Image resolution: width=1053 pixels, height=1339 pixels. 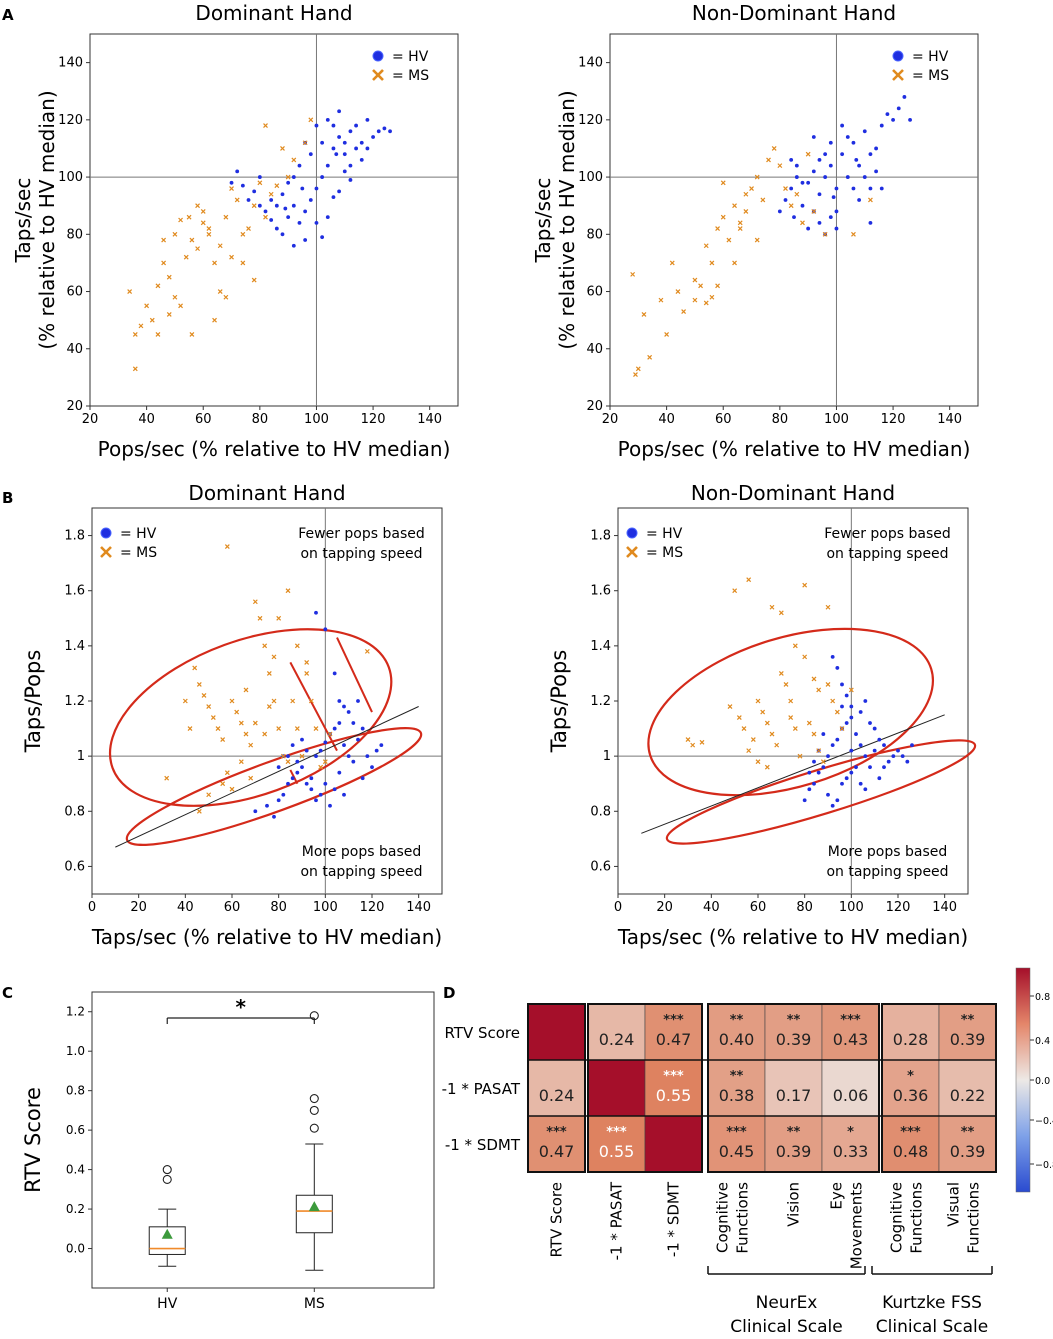 I want to click on annotation-top-line2: on tapping speed, so click(x=361, y=554).